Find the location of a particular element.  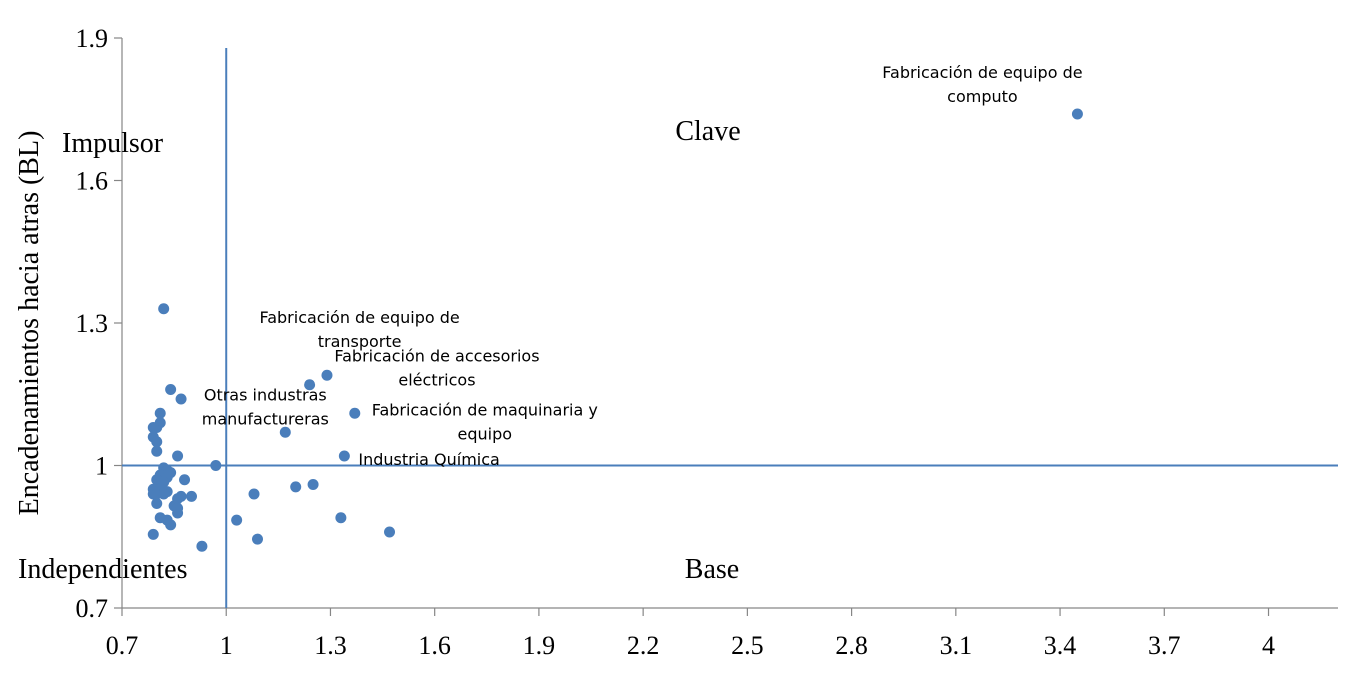

x-tick-label: 3.4 is located at coordinates (1060, 645).